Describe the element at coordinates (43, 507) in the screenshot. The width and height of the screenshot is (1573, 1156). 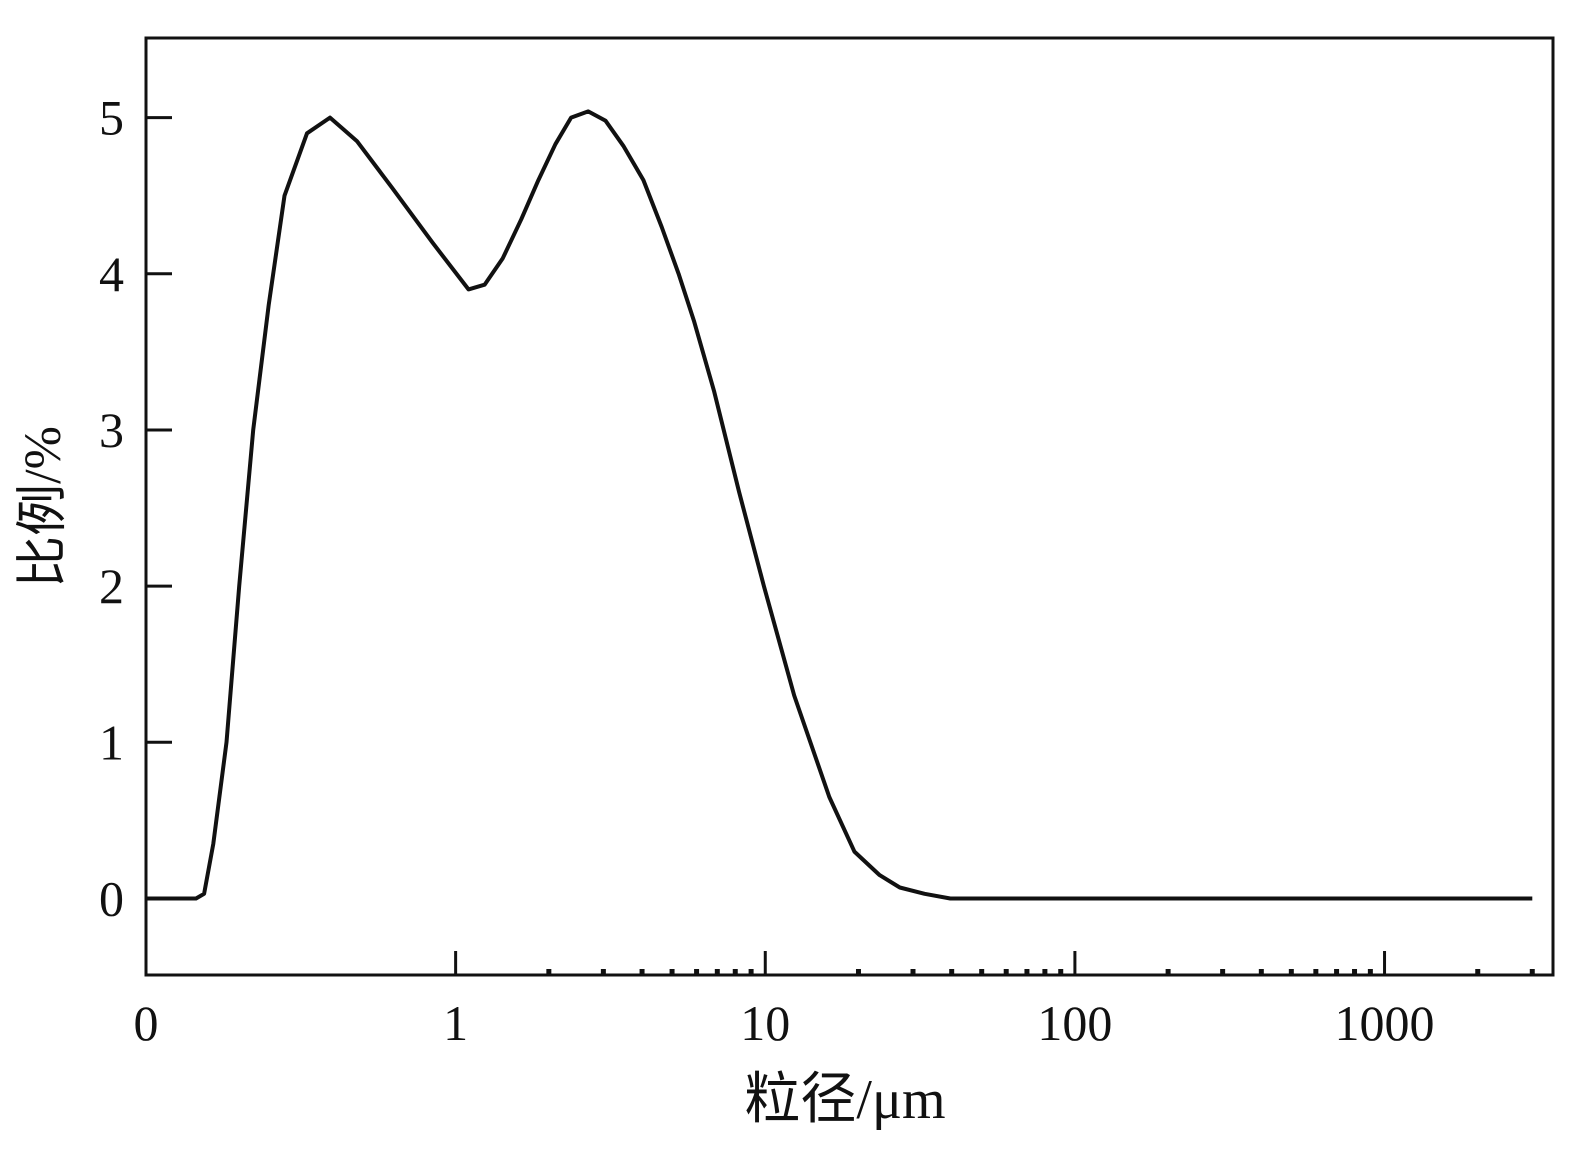
I see `y-axis-label: 比例/%` at that location.